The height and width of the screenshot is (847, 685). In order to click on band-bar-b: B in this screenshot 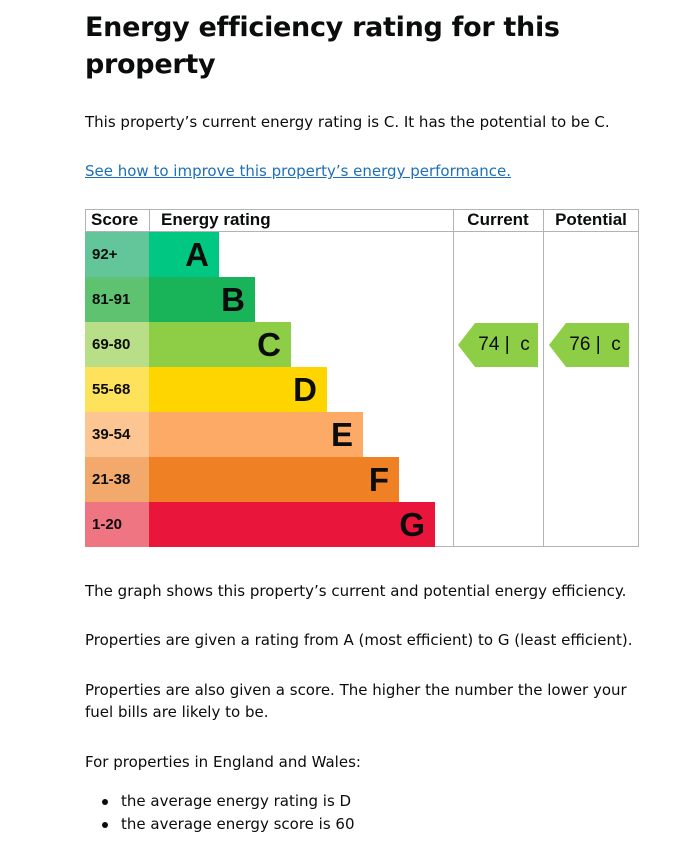, I will do `click(202, 299)`.